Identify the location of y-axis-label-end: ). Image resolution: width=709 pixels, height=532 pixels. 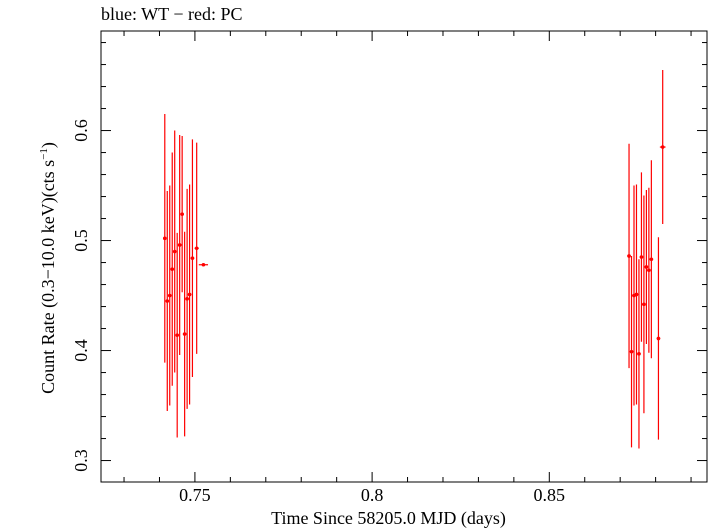
(48, 145).